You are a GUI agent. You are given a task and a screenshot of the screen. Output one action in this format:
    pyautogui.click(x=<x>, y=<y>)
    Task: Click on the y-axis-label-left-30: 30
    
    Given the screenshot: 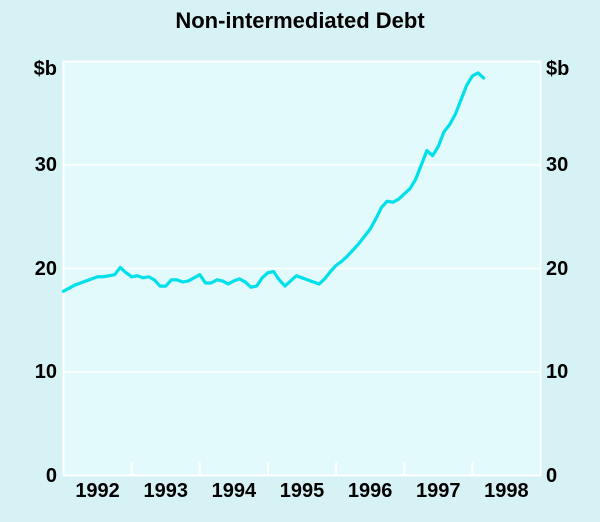 What is the action you would take?
    pyautogui.click(x=45, y=165)
    